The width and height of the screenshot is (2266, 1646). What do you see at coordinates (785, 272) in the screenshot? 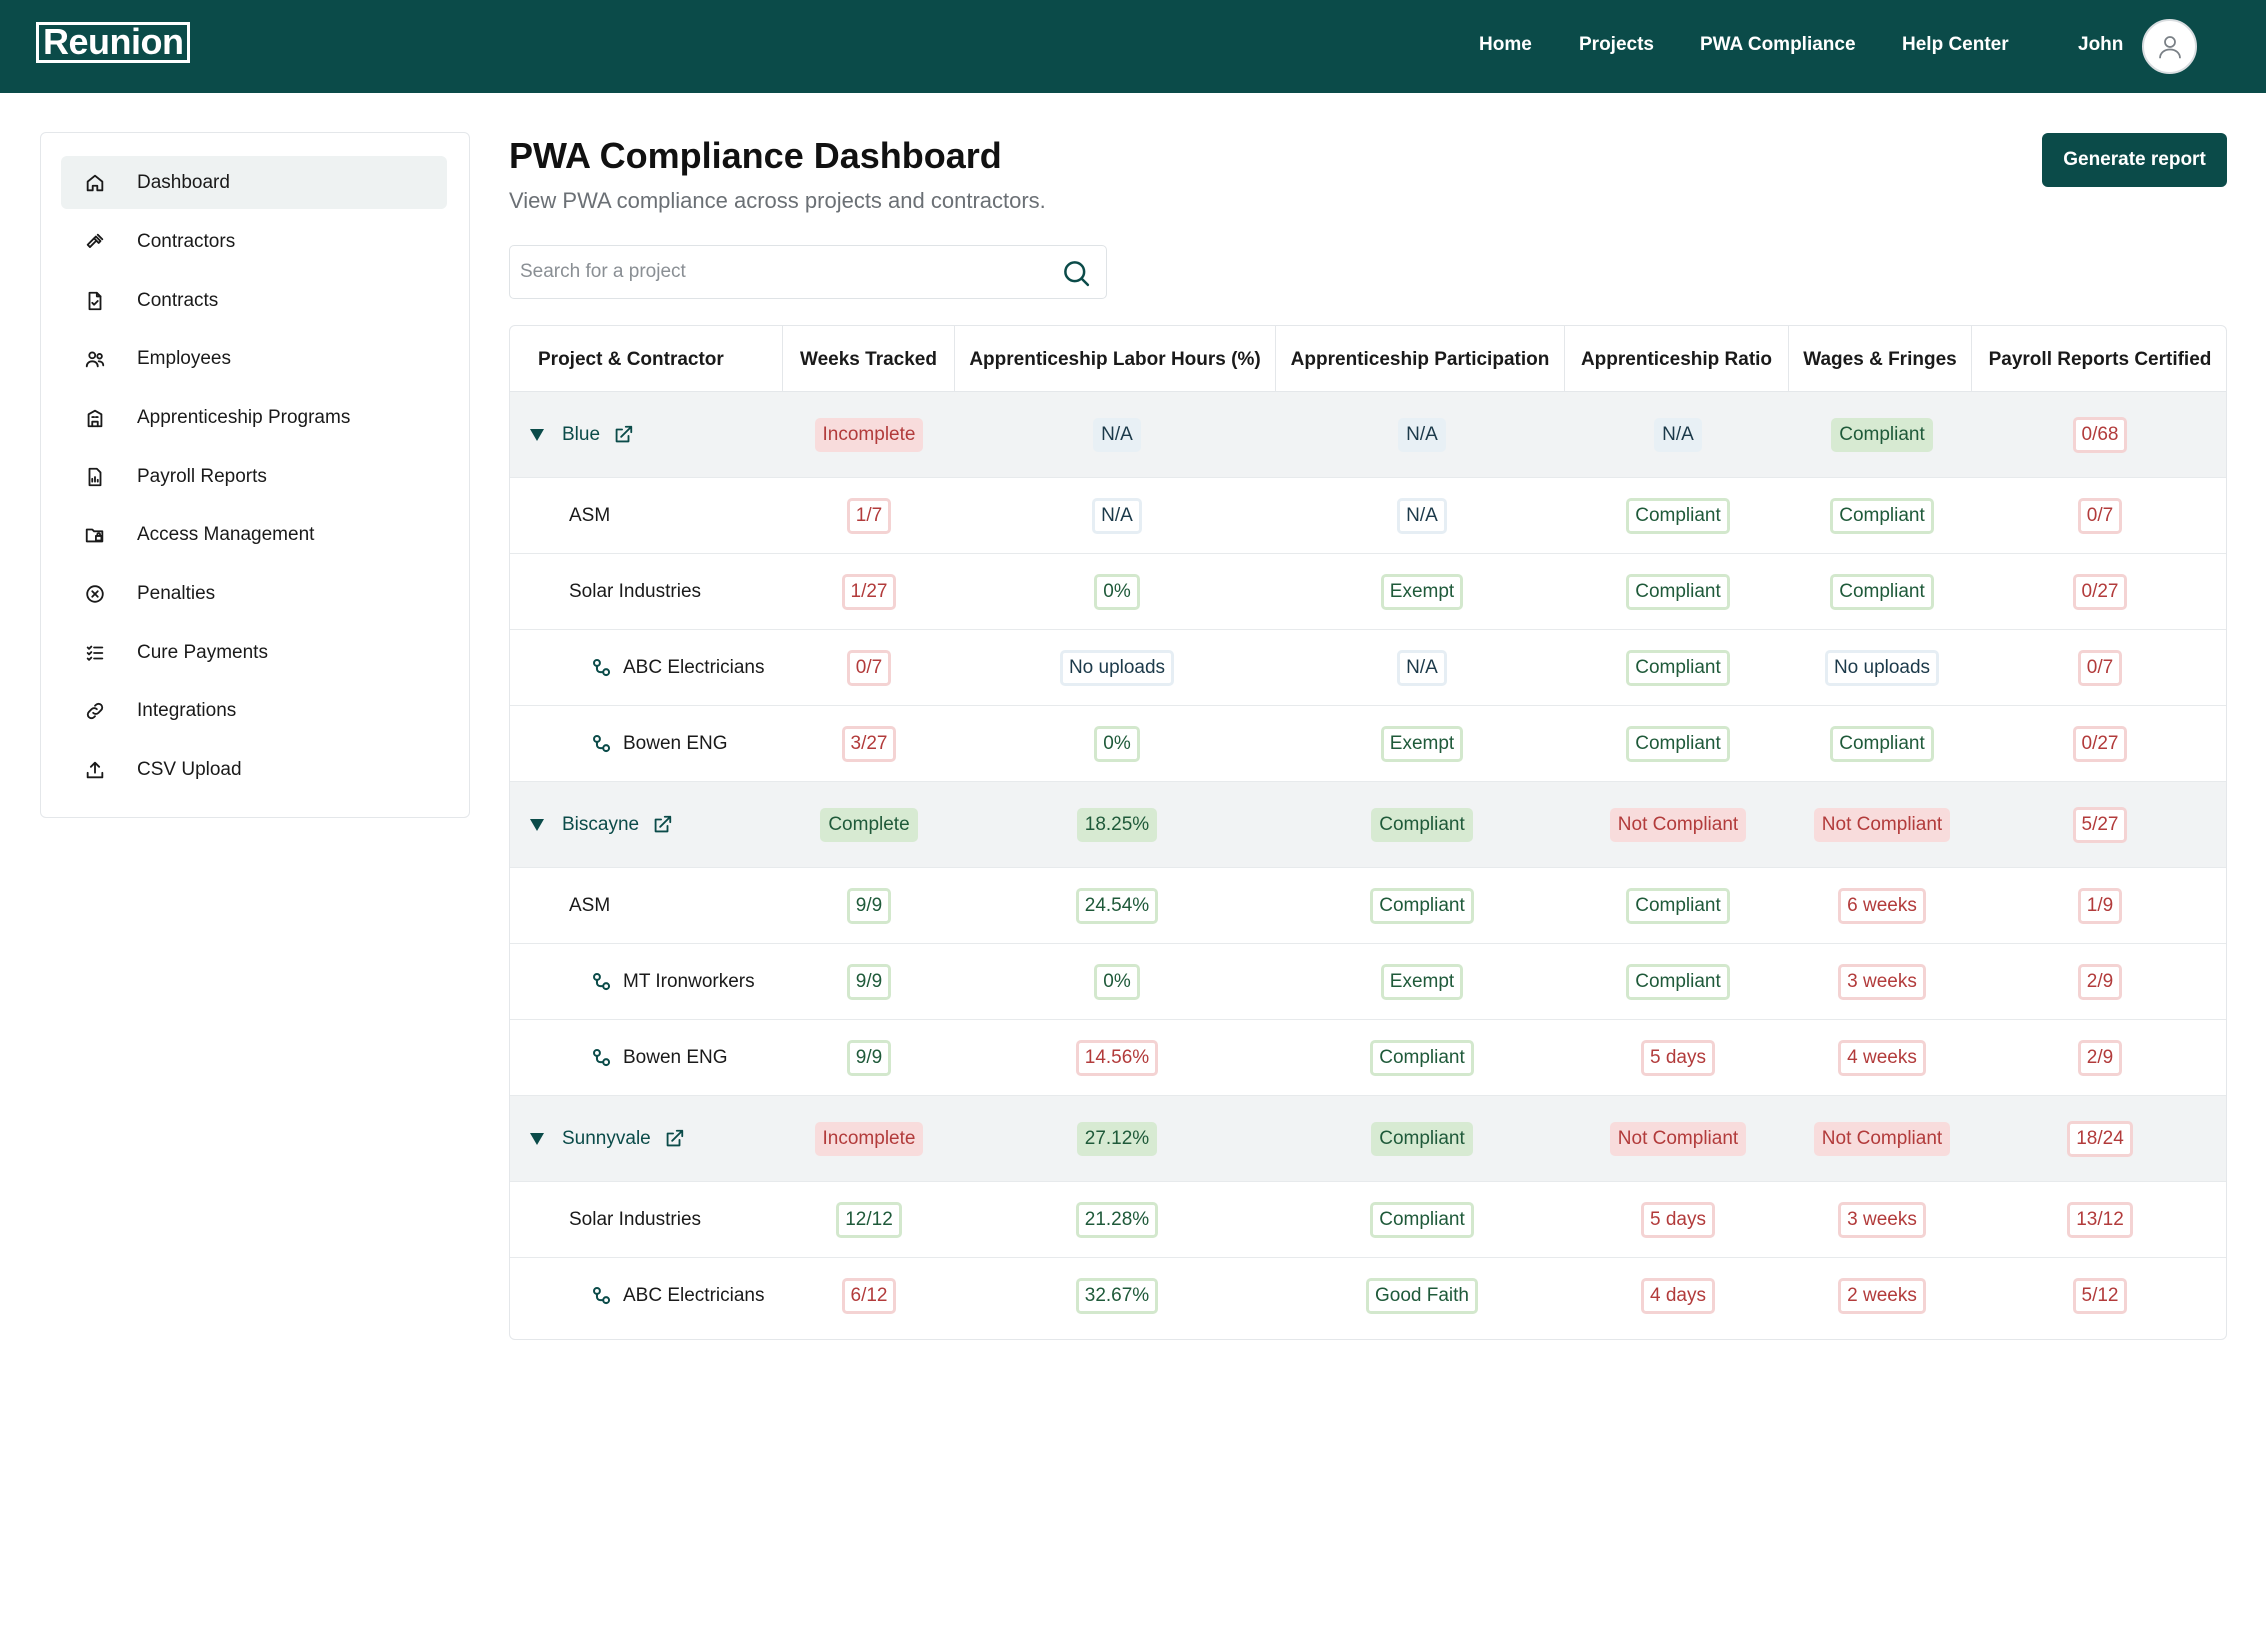
I see `search-input` at bounding box center [785, 272].